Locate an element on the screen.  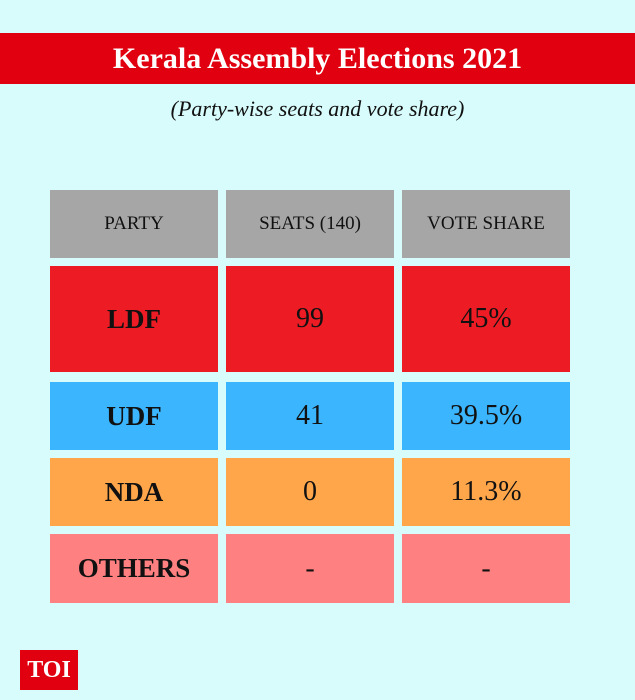
title-bar: Kerala Assembly Elections 2021 is located at coordinates (317, 58).